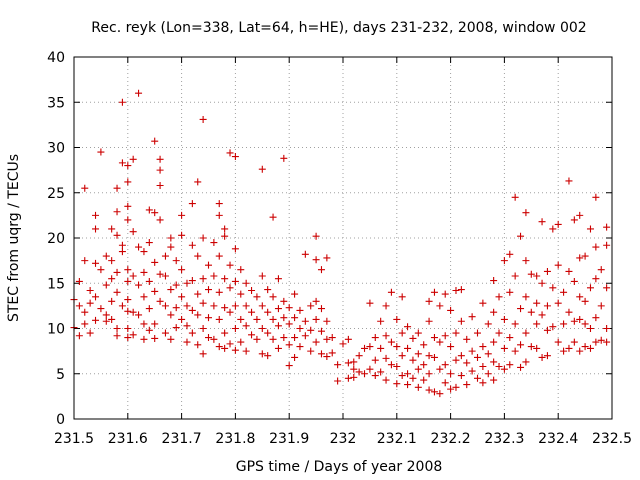 This screenshot has width=640, height=480. I want to click on x-tick-label: 231.7, so click(182, 439).